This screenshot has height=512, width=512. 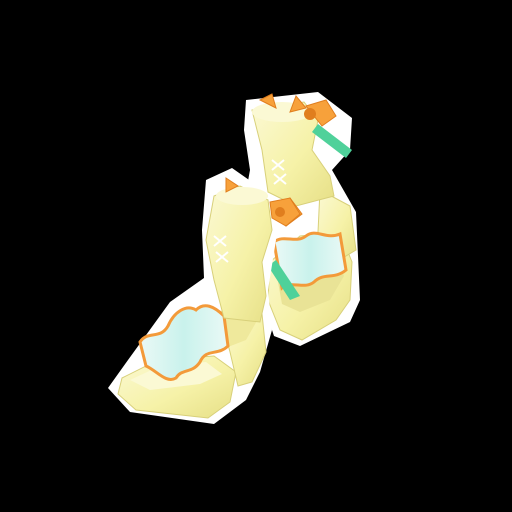 I want to click on front-sandal-bow, so click(x=263, y=202).